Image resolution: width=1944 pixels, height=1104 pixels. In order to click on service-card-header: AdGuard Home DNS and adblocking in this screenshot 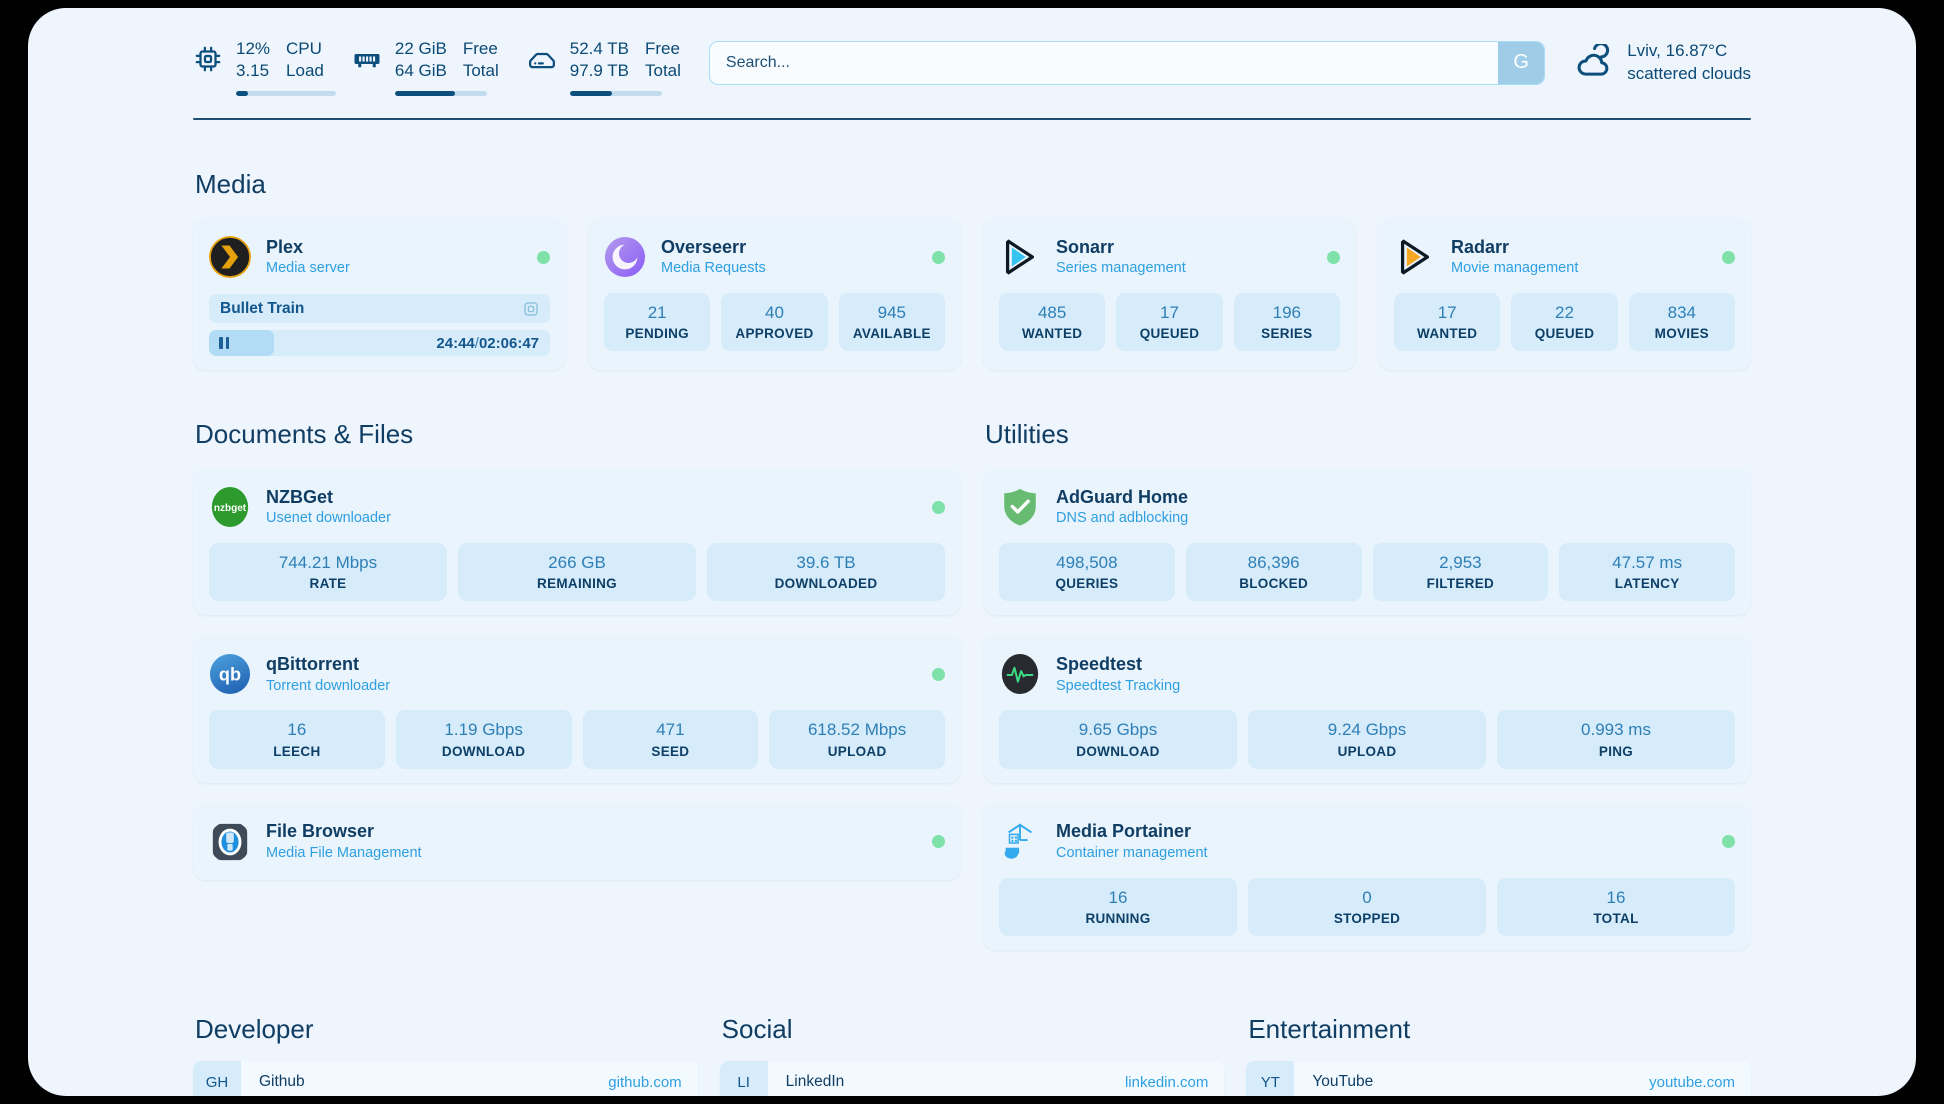, I will do `click(1367, 507)`.